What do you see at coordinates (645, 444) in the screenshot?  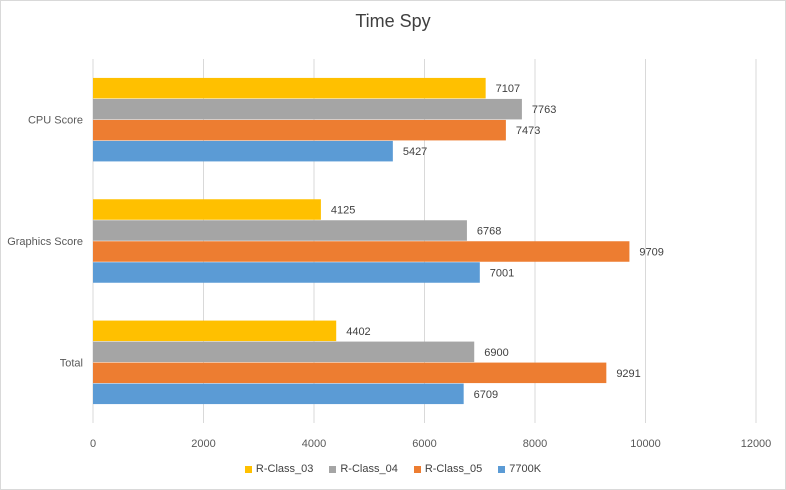 I see `x-tick-label: 10000` at bounding box center [645, 444].